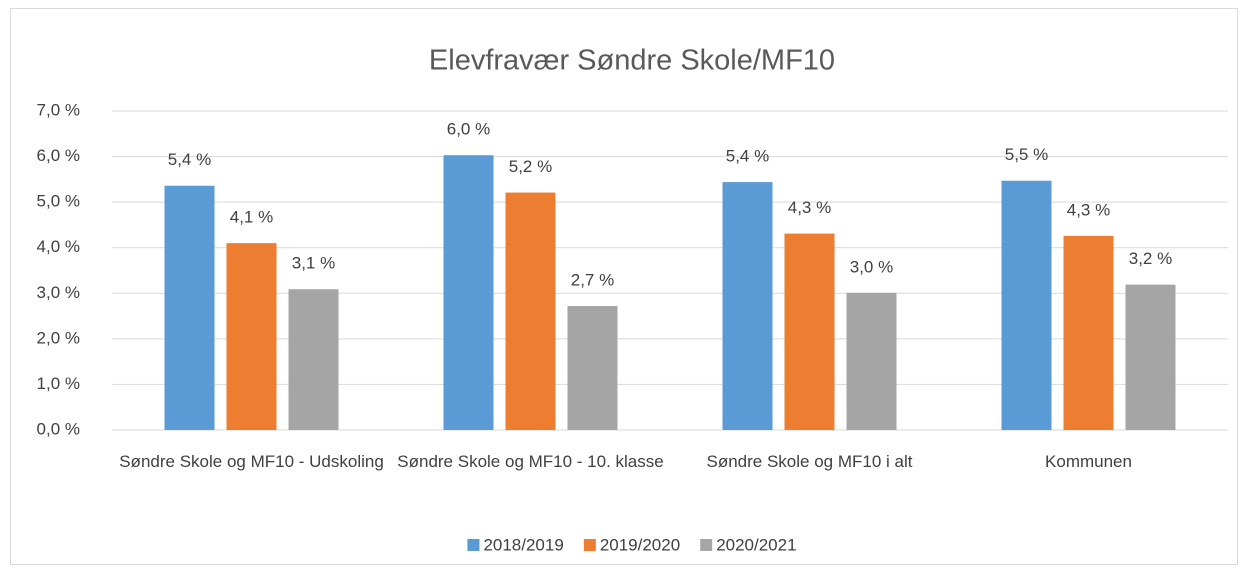 The height and width of the screenshot is (575, 1248). I want to click on y-tick-label: 5,0 %, so click(58, 201).